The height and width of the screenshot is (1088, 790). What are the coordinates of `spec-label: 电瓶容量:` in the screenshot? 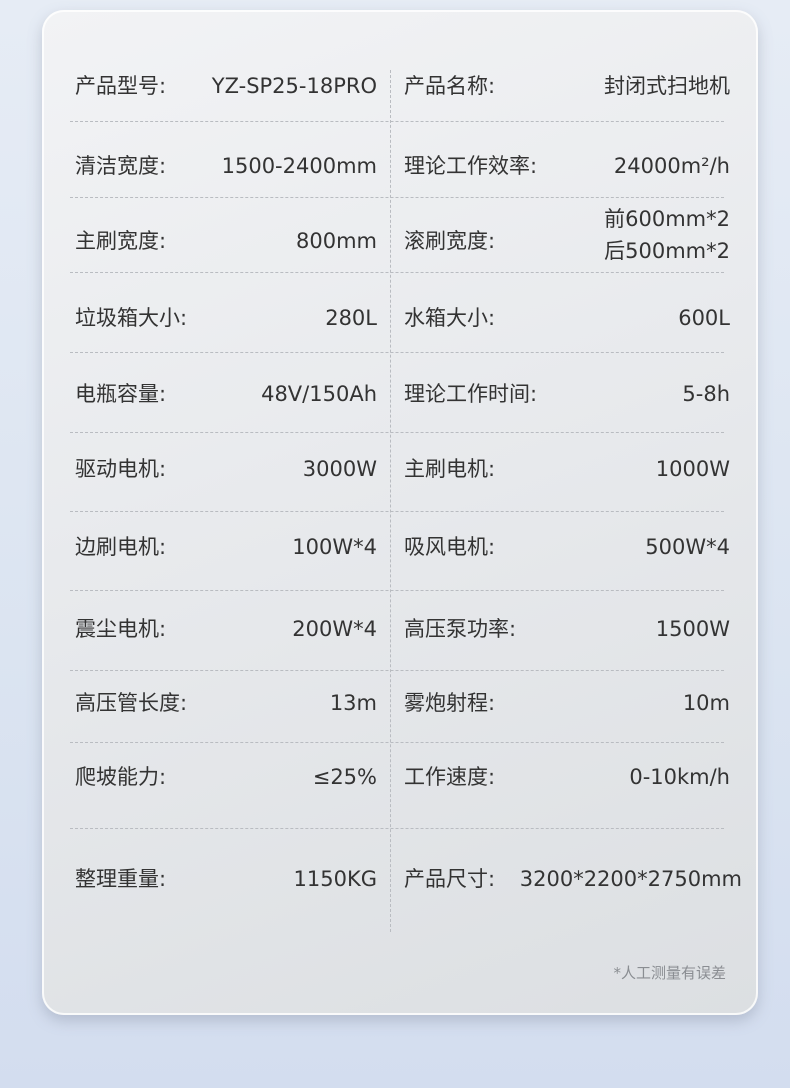 It's located at (121, 394).